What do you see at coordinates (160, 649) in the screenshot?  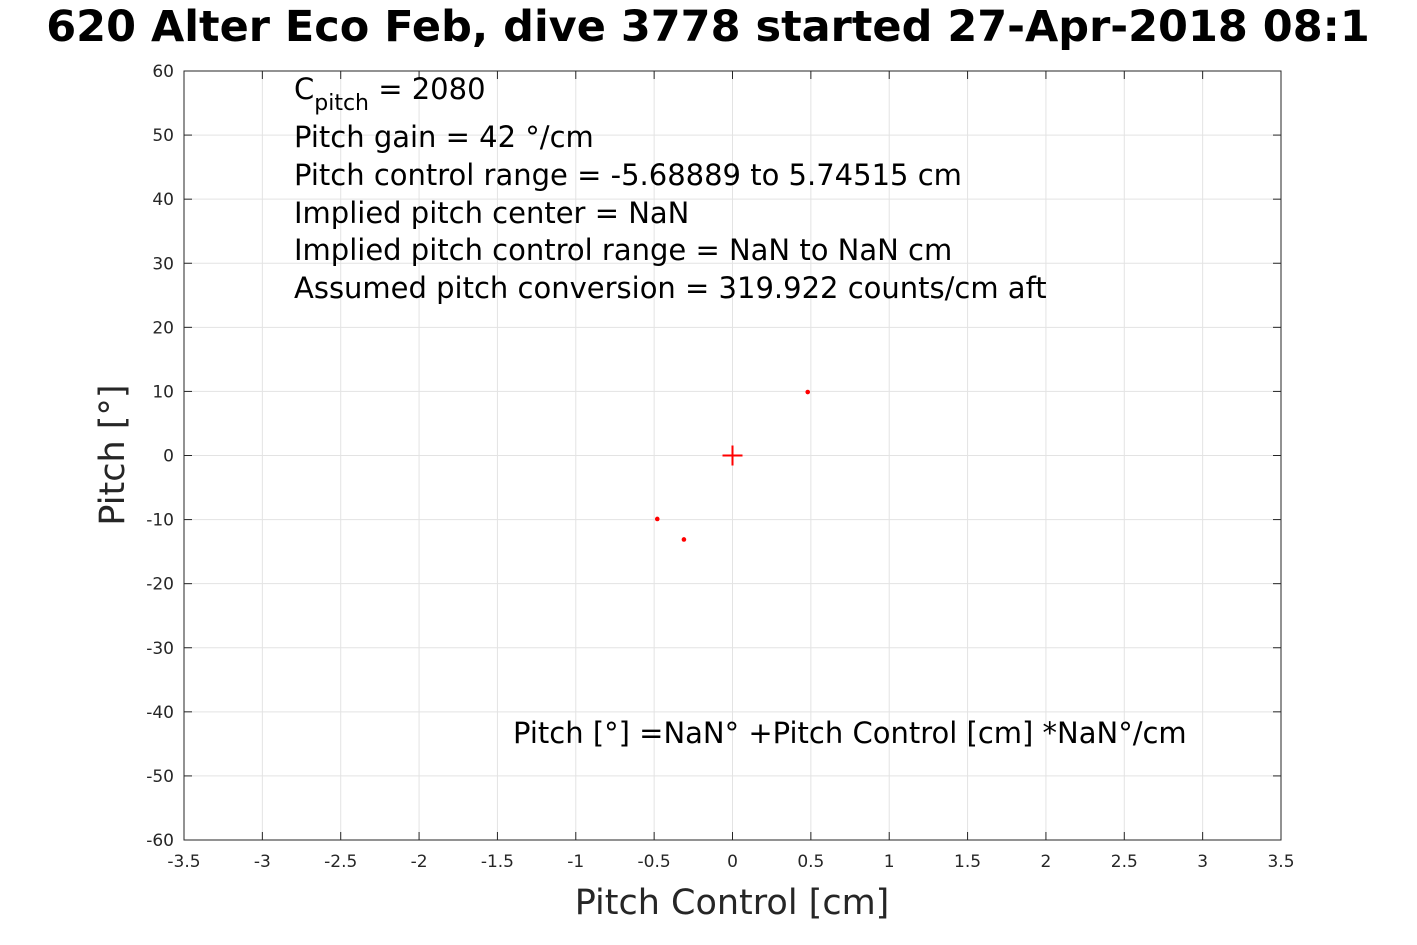 I see `y-tick-label: -30` at bounding box center [160, 649].